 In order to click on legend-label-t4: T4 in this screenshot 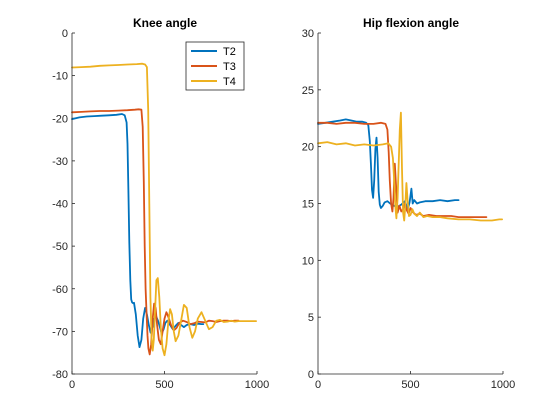, I will do `click(229, 82)`.